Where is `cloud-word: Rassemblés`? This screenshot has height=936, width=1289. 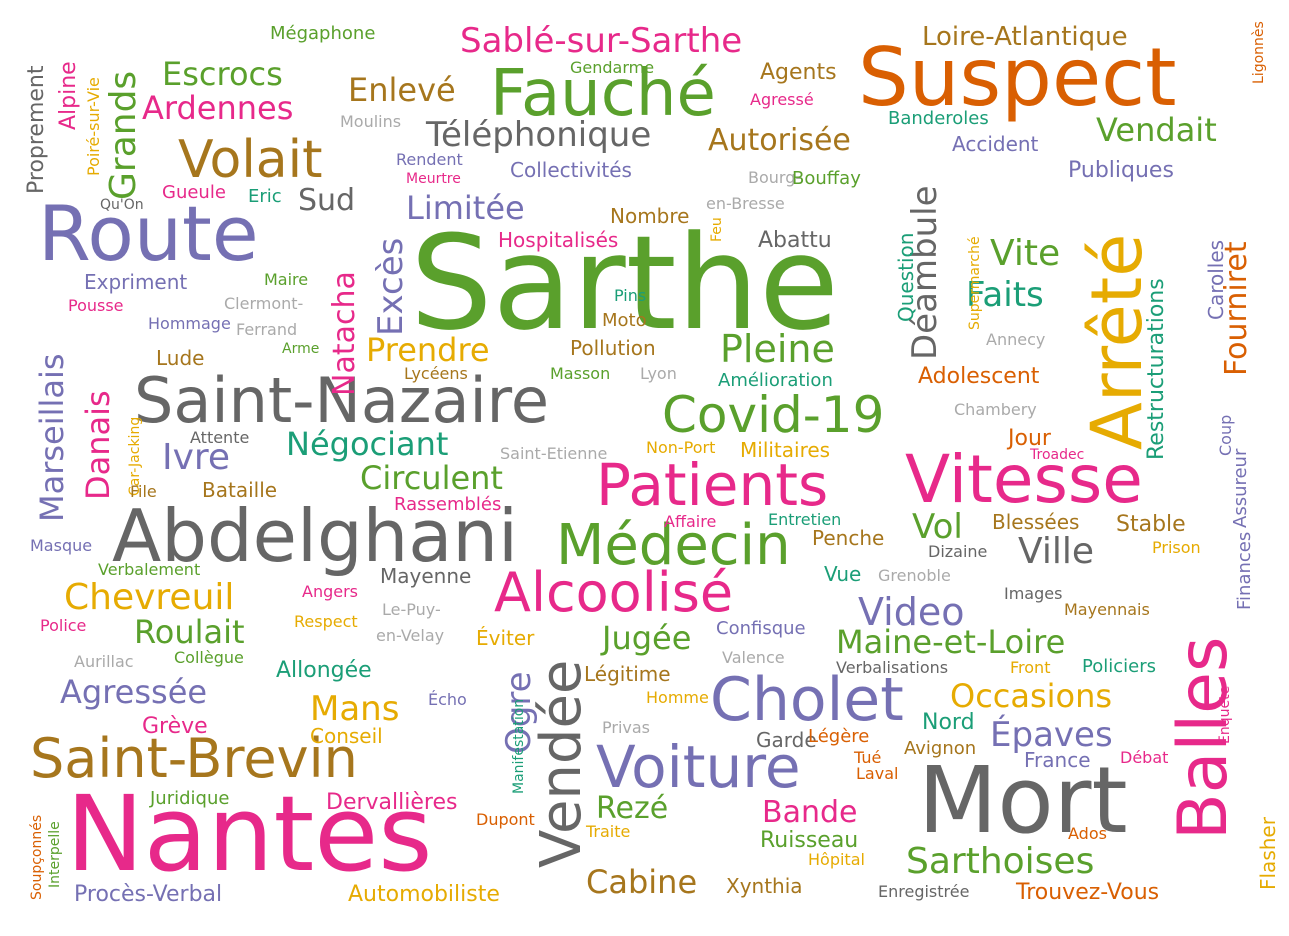
cloud-word: Rassemblés is located at coordinates (448, 504).